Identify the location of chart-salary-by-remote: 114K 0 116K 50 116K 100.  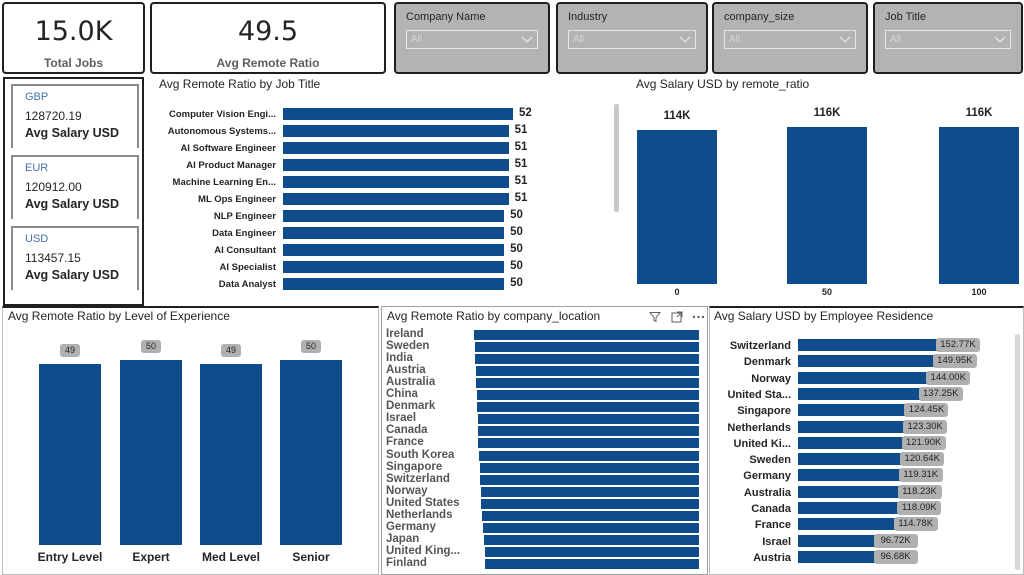
(824, 200).